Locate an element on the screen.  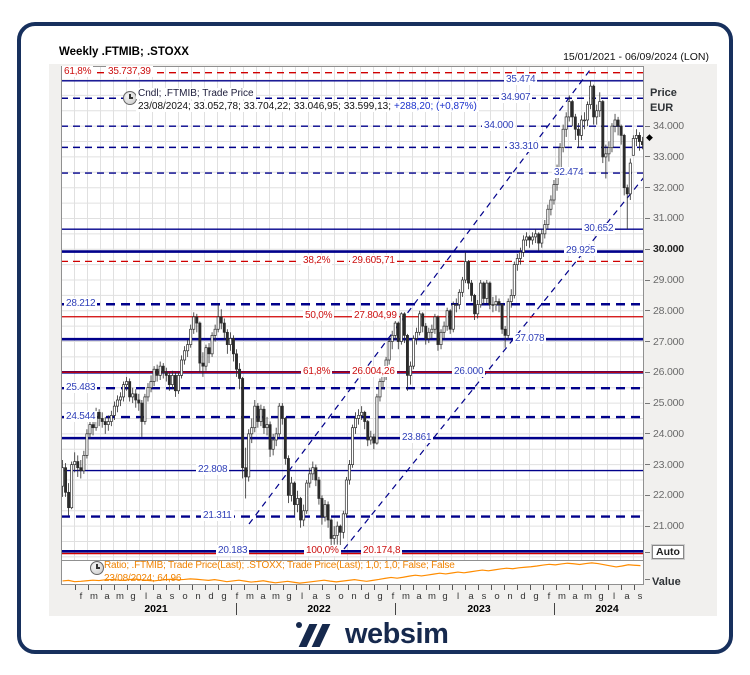
candle-legend: Cndl; .FTMIB; Trade Price is located at coordinates (196, 93).